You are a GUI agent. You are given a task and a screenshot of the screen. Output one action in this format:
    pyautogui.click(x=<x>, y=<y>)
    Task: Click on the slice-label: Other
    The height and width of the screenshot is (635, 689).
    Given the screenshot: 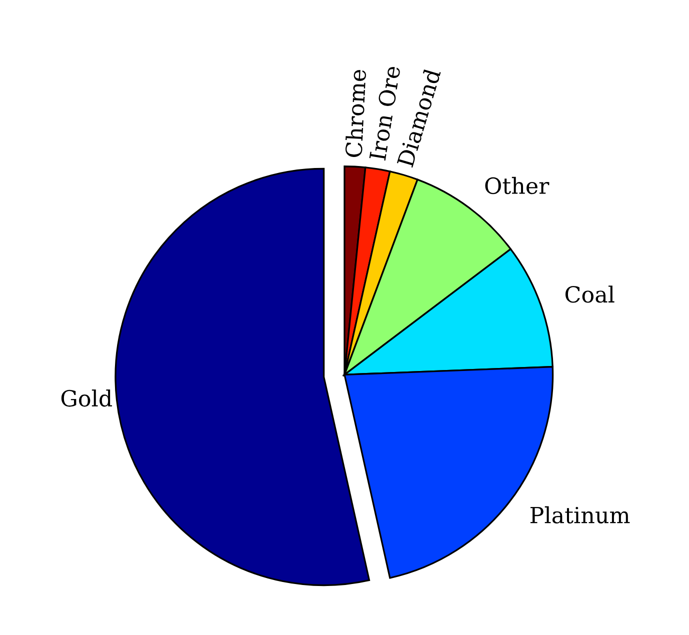 What is the action you would take?
    pyautogui.click(x=517, y=185)
    